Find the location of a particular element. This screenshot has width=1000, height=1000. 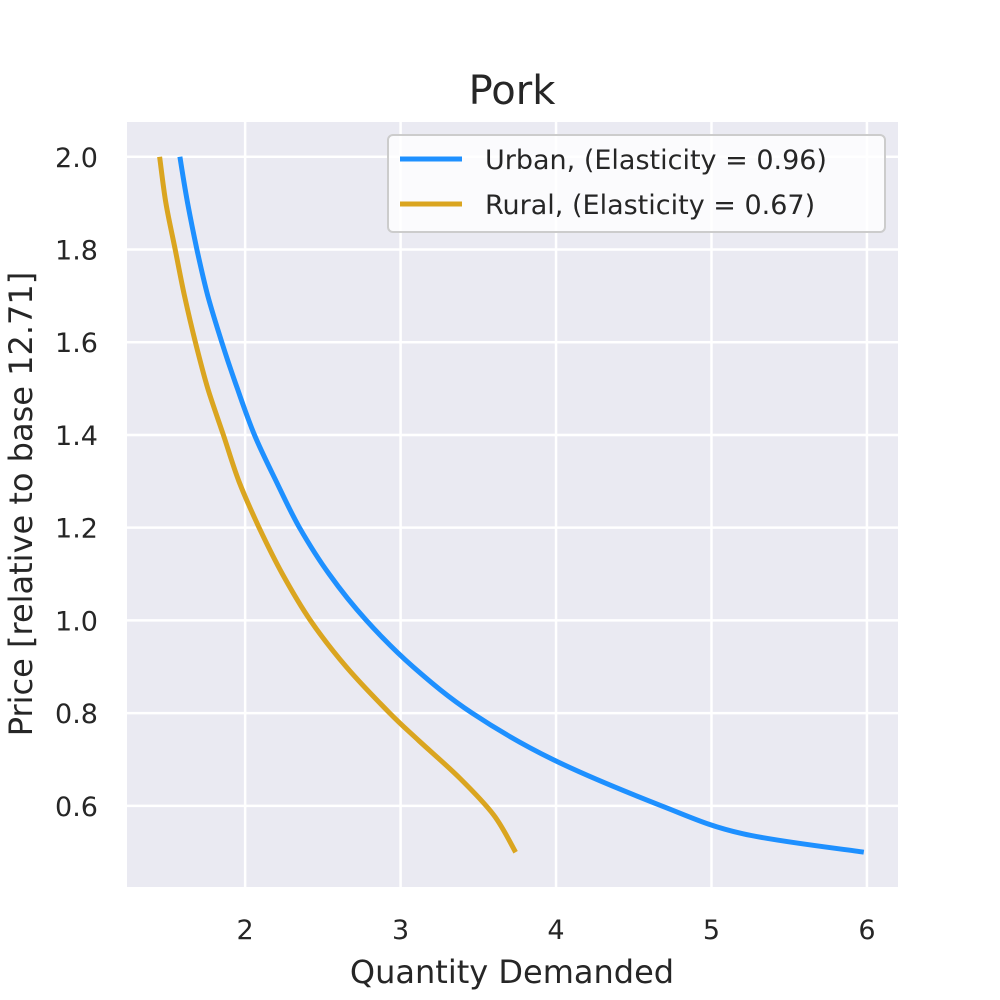

y-tick-labels: 0.6 0.8 1.0 1.2 1.4 1.6 1.8 2.0 is located at coordinates (76, 483).